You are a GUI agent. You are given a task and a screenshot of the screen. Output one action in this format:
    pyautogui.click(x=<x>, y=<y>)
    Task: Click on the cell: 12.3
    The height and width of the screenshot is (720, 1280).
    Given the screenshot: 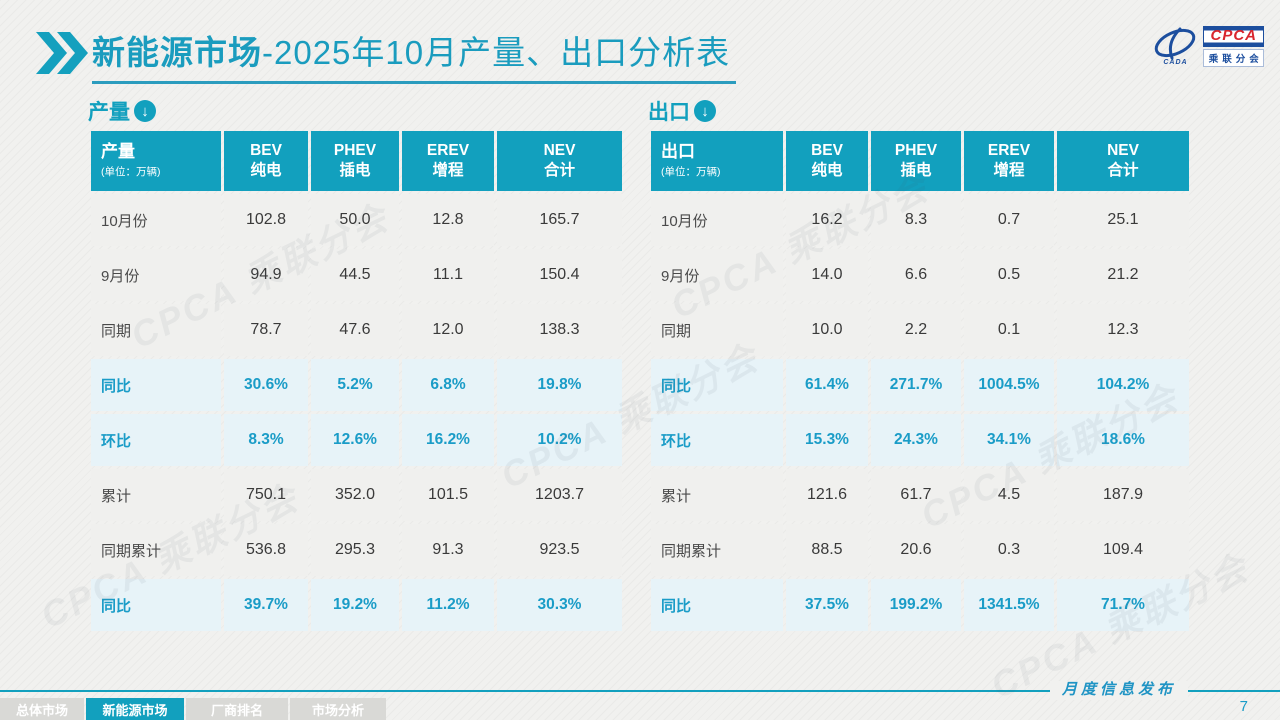 What is the action you would take?
    pyautogui.click(x=1123, y=330)
    